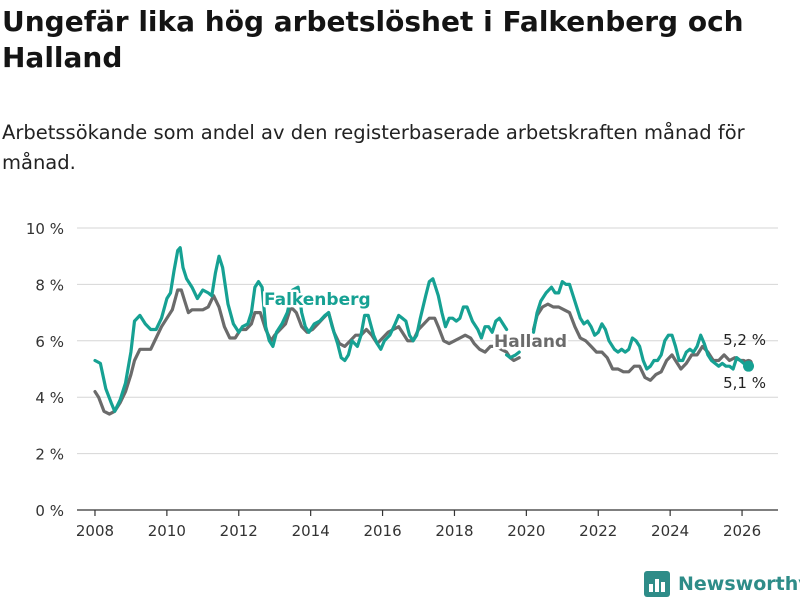 The image size is (800, 600). I want to click on y-tick-label: 2 %, so click(49, 455).